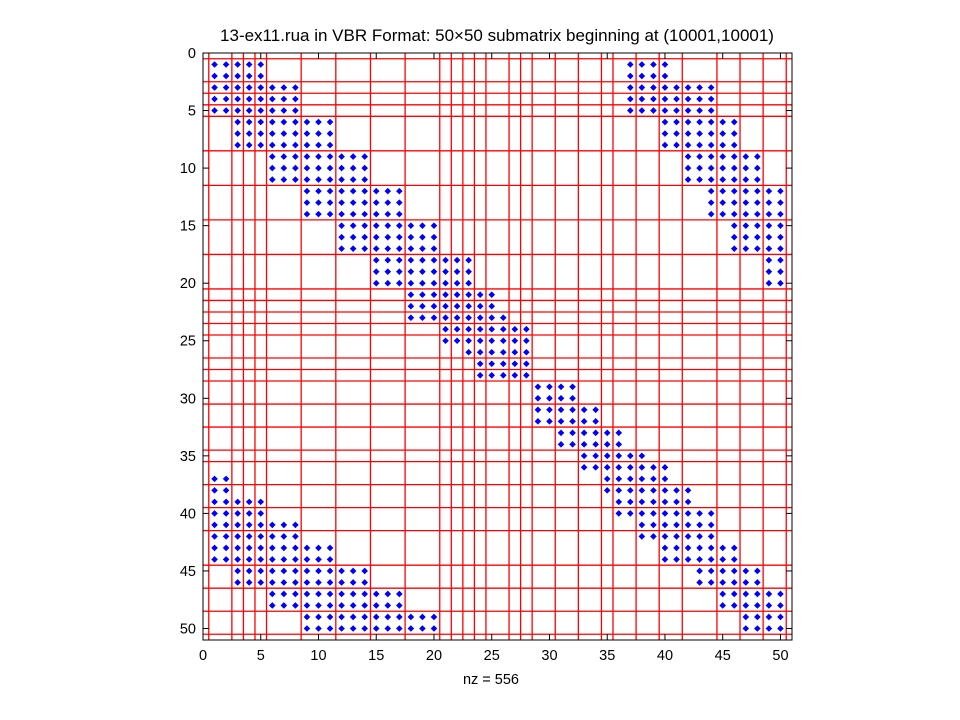 The image size is (960, 720). What do you see at coordinates (723, 656) in the screenshot?
I see `x-tick-label-45: 45` at bounding box center [723, 656].